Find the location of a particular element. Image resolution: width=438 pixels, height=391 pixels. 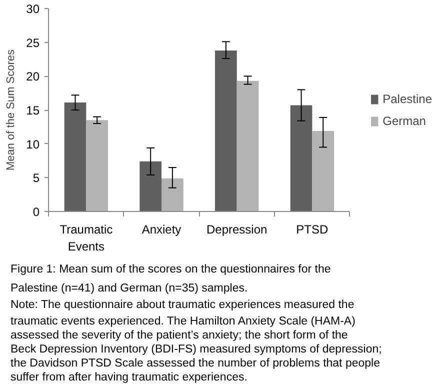

y-tick-label: 15 is located at coordinates (33, 111).